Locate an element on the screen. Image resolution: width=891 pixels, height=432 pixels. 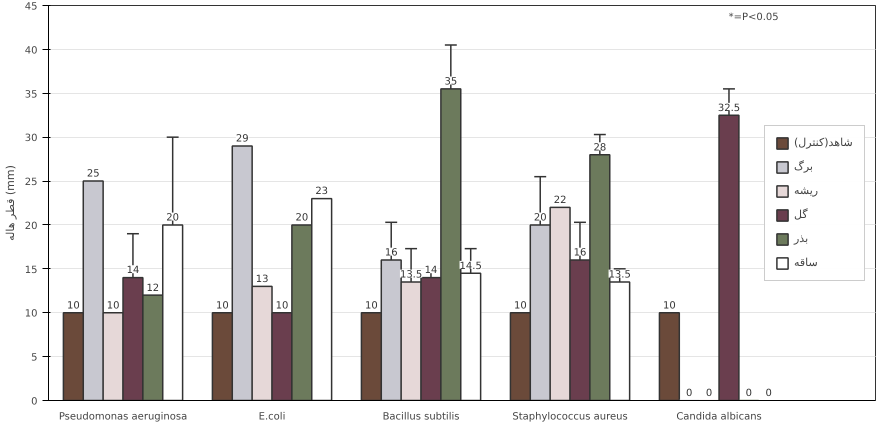
data-label: 32.5 is located at coordinates (729, 108).